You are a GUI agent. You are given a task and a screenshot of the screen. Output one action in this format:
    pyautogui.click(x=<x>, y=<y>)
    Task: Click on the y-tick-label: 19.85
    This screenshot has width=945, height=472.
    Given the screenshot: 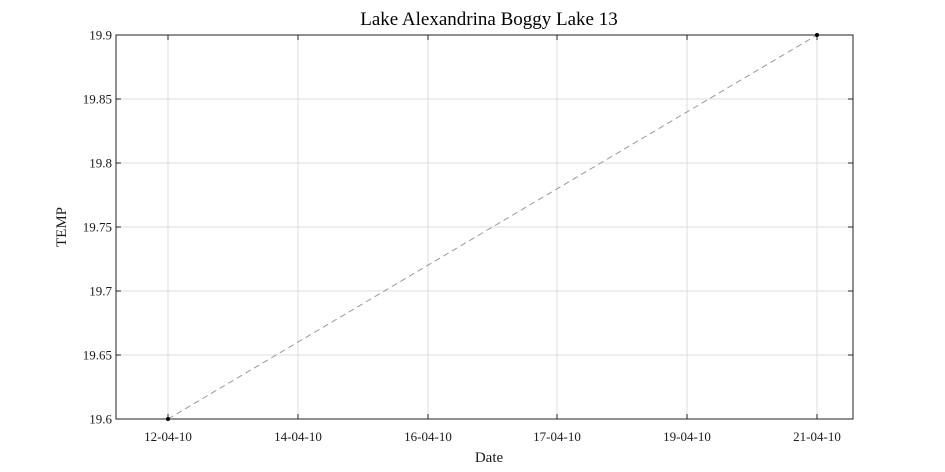 What is the action you would take?
    pyautogui.click(x=97, y=99)
    